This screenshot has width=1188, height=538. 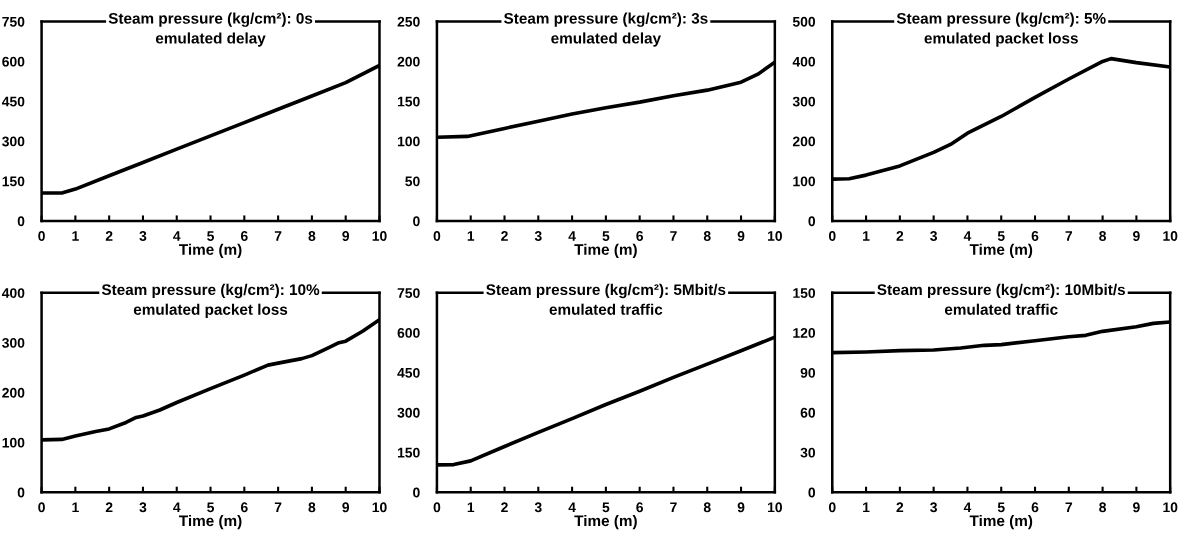 What do you see at coordinates (808, 452) in the screenshot?
I see `y-tick-label: 30` at bounding box center [808, 452].